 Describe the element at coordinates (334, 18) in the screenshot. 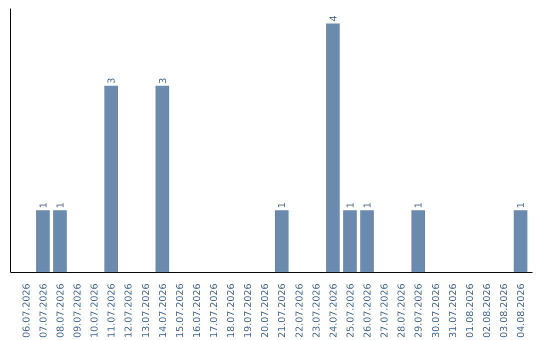

I see `data-label: 4` at that location.